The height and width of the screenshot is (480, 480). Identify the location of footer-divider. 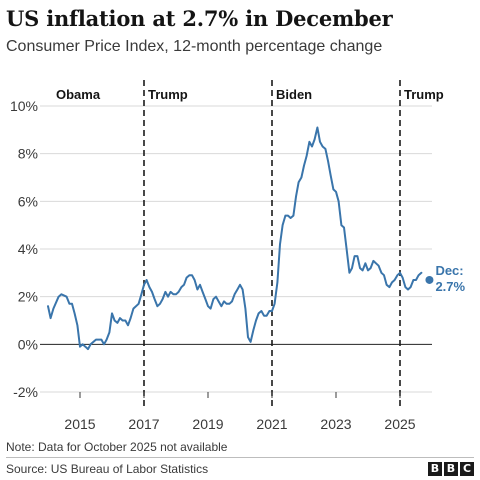
(240, 457).